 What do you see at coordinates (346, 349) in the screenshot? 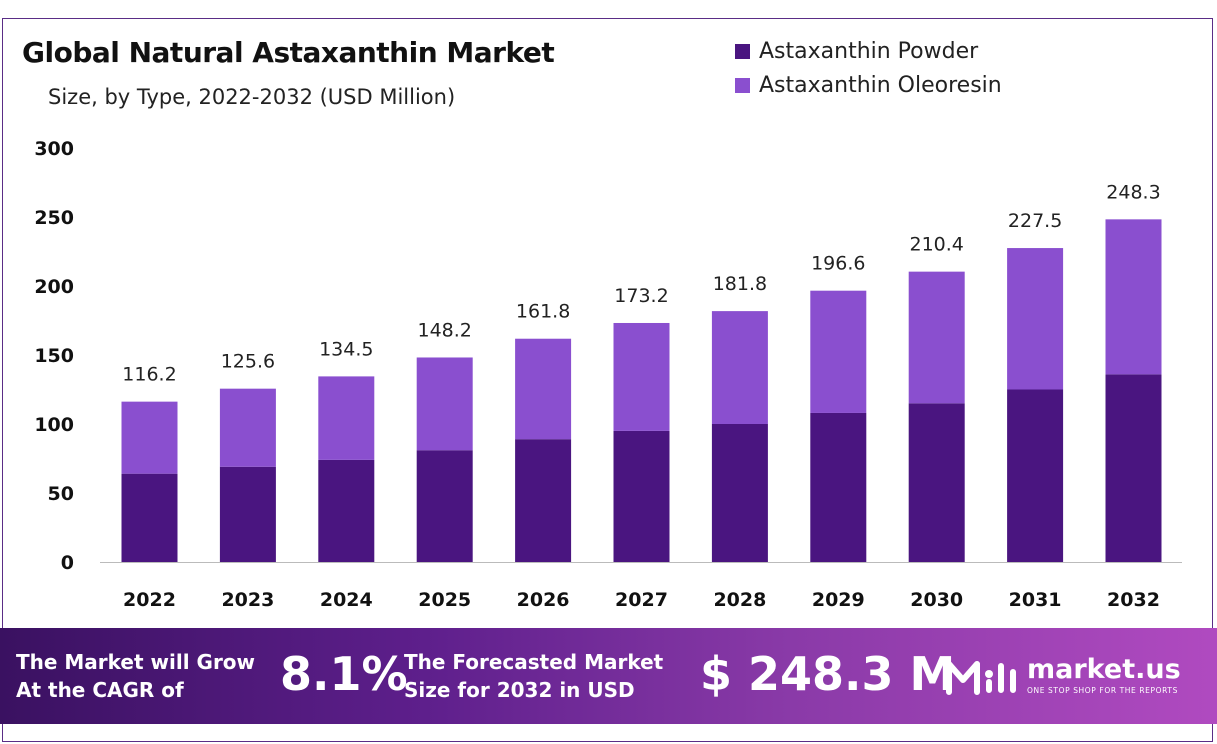
I see `total-label-2024: 134.5` at bounding box center [346, 349].